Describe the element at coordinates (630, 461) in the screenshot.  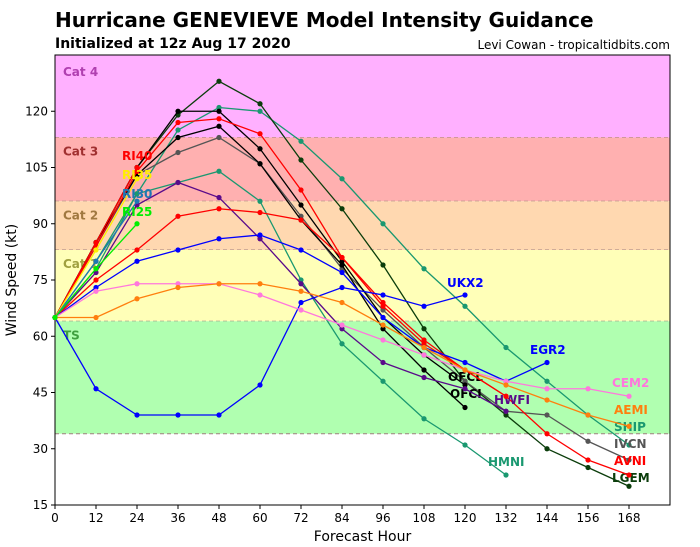
I see `series-label-avni: AVNI` at that location.